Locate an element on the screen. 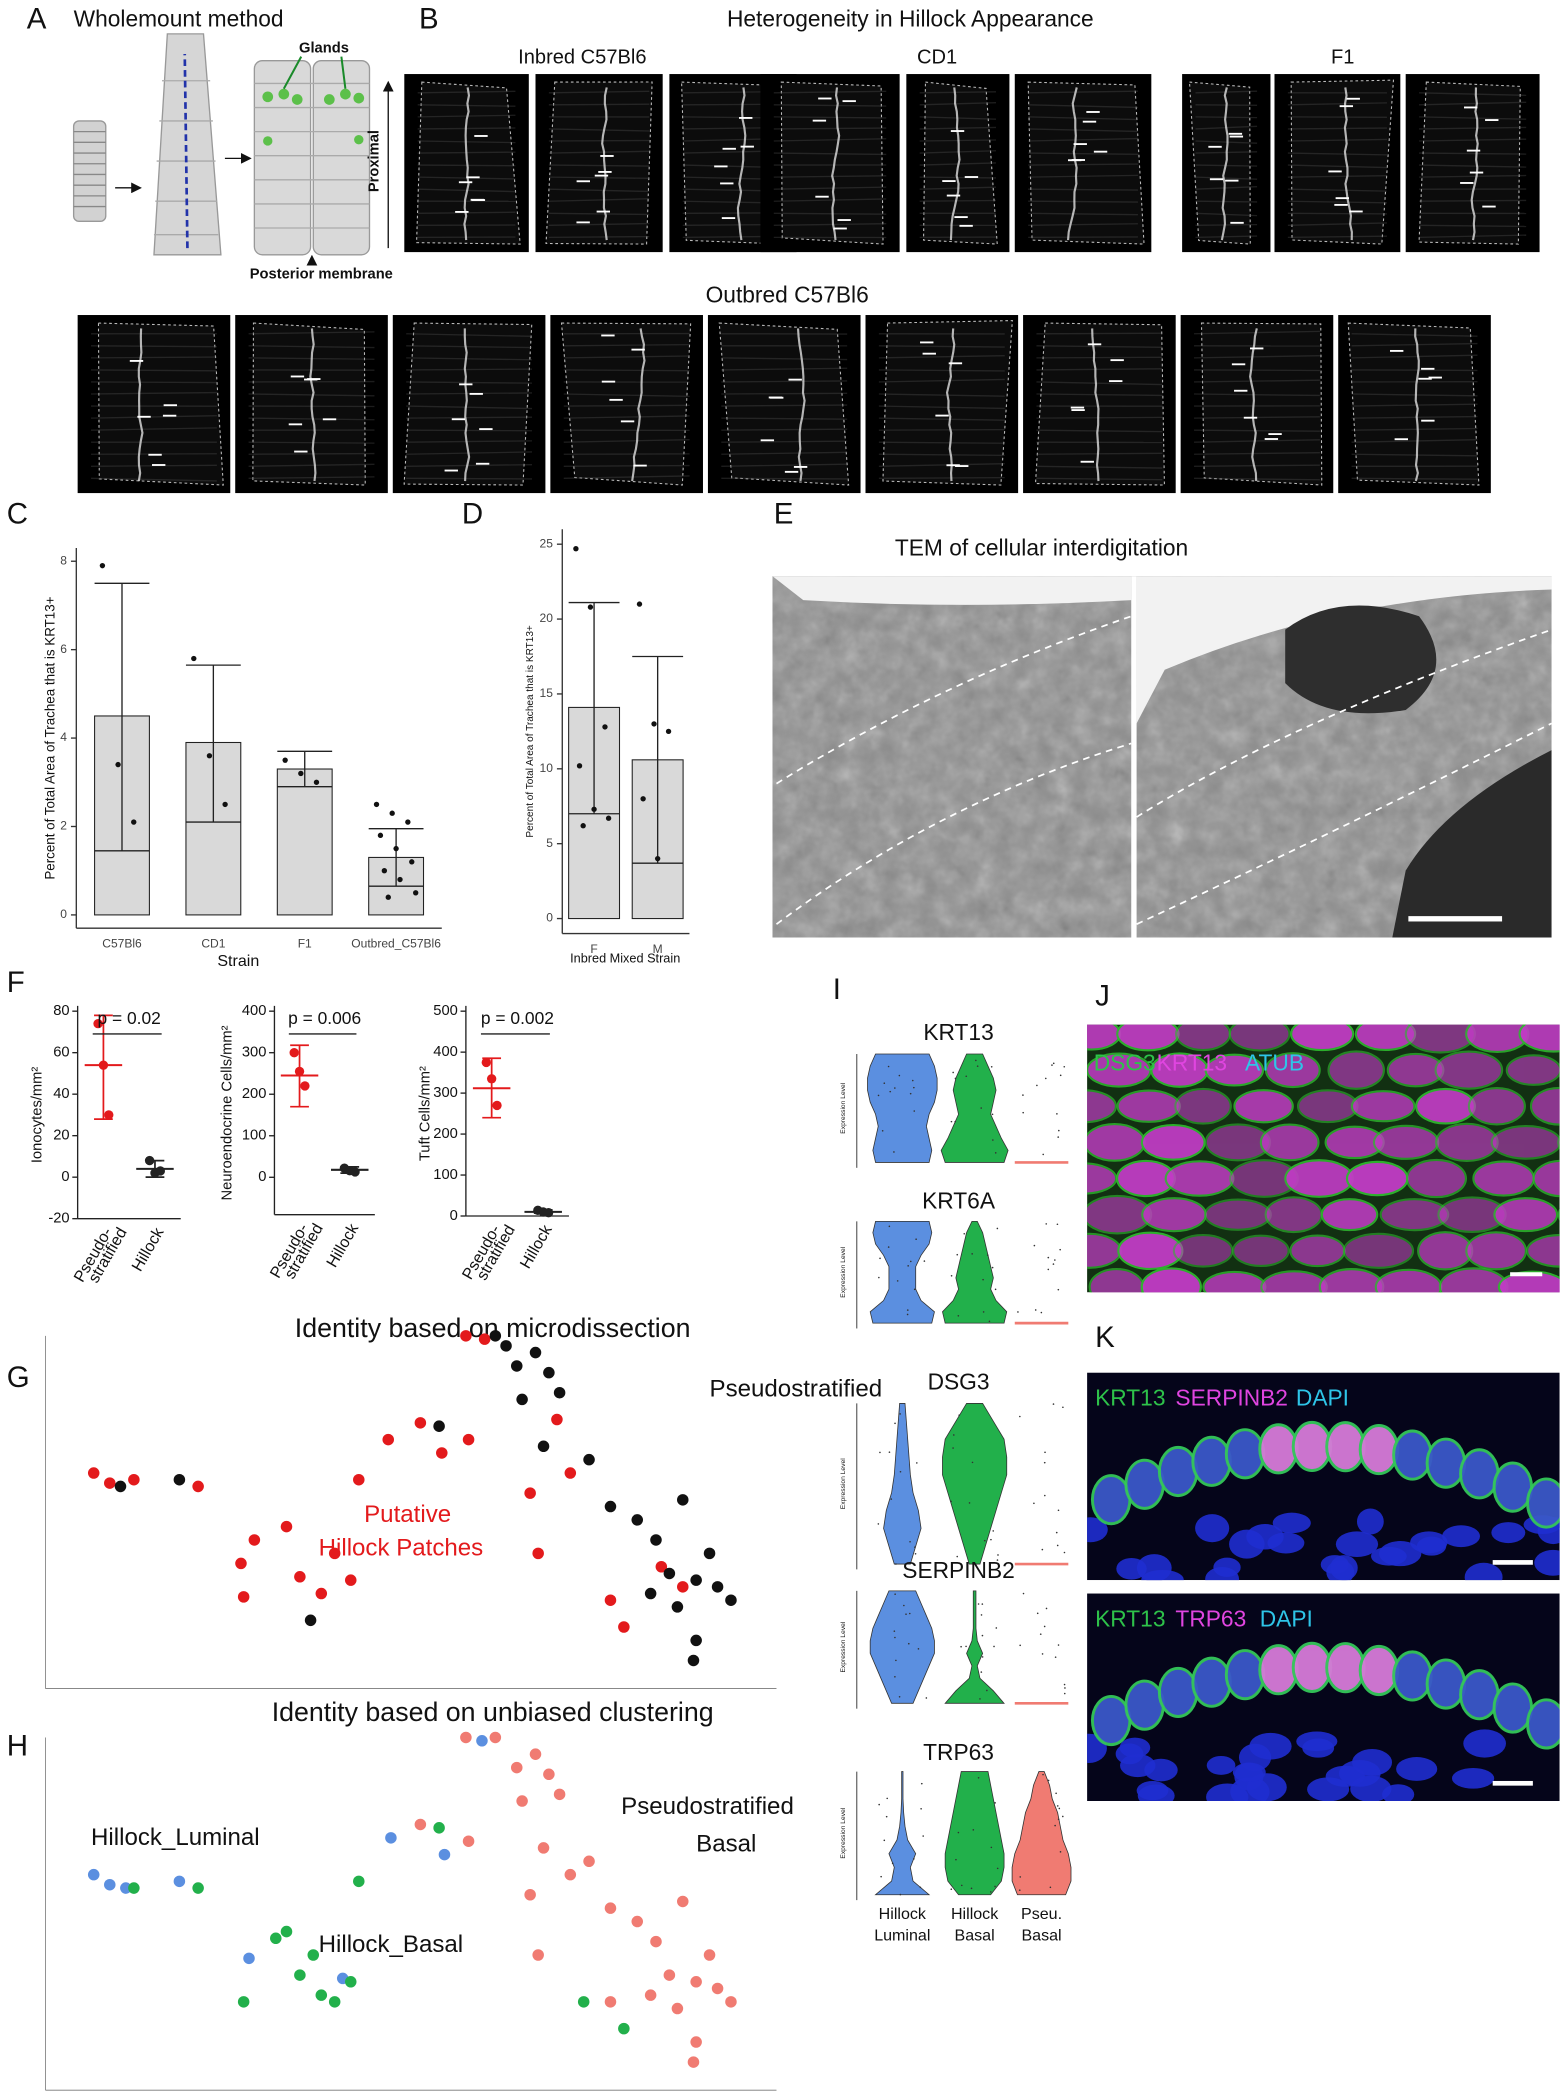 Image resolution: width=1565 pixels, height=2100 pixels. panel-letter: B is located at coordinates (429, 18).